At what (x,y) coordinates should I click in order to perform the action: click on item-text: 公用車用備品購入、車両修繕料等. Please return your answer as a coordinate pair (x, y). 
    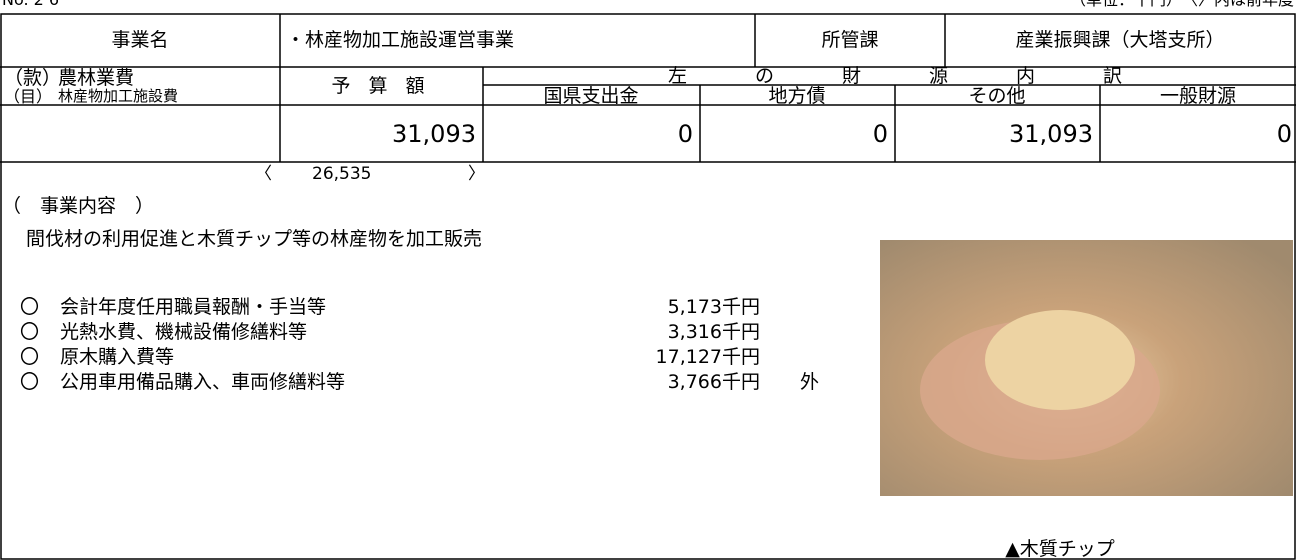
    Looking at the image, I should click on (203, 382).